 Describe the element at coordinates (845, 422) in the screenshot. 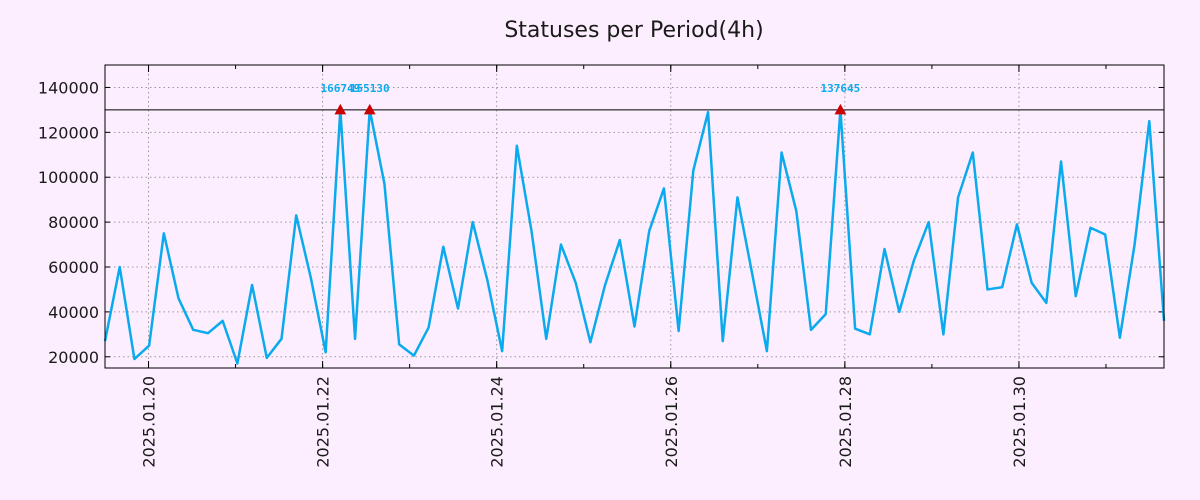

I see `x-tick-label: 2025.01.28` at that location.